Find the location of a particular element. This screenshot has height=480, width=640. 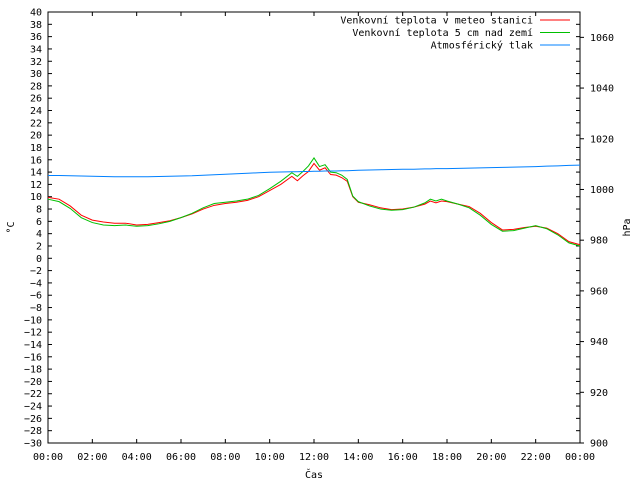

y-tick-label: −26 is located at coordinates (33, 419).